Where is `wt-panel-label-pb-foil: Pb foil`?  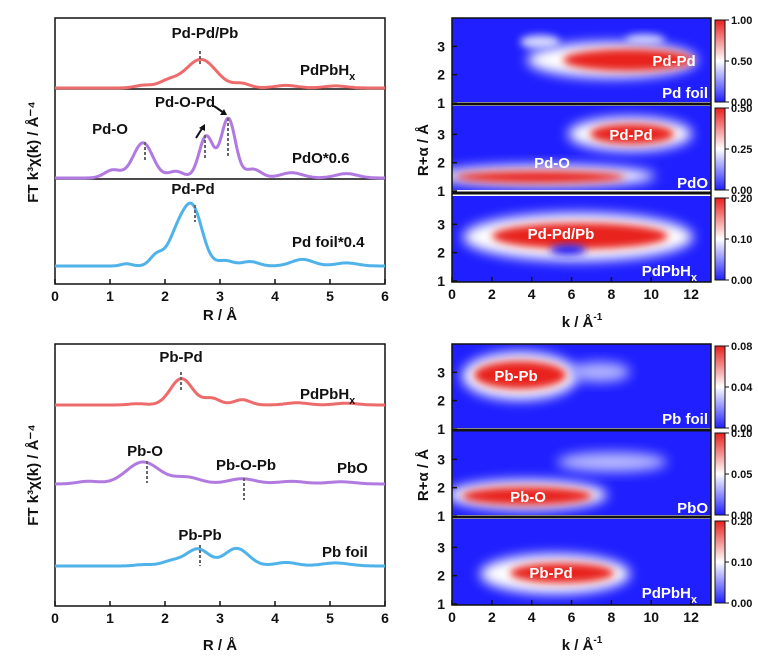
wt-panel-label-pb-foil: Pb foil is located at coordinates (685, 419).